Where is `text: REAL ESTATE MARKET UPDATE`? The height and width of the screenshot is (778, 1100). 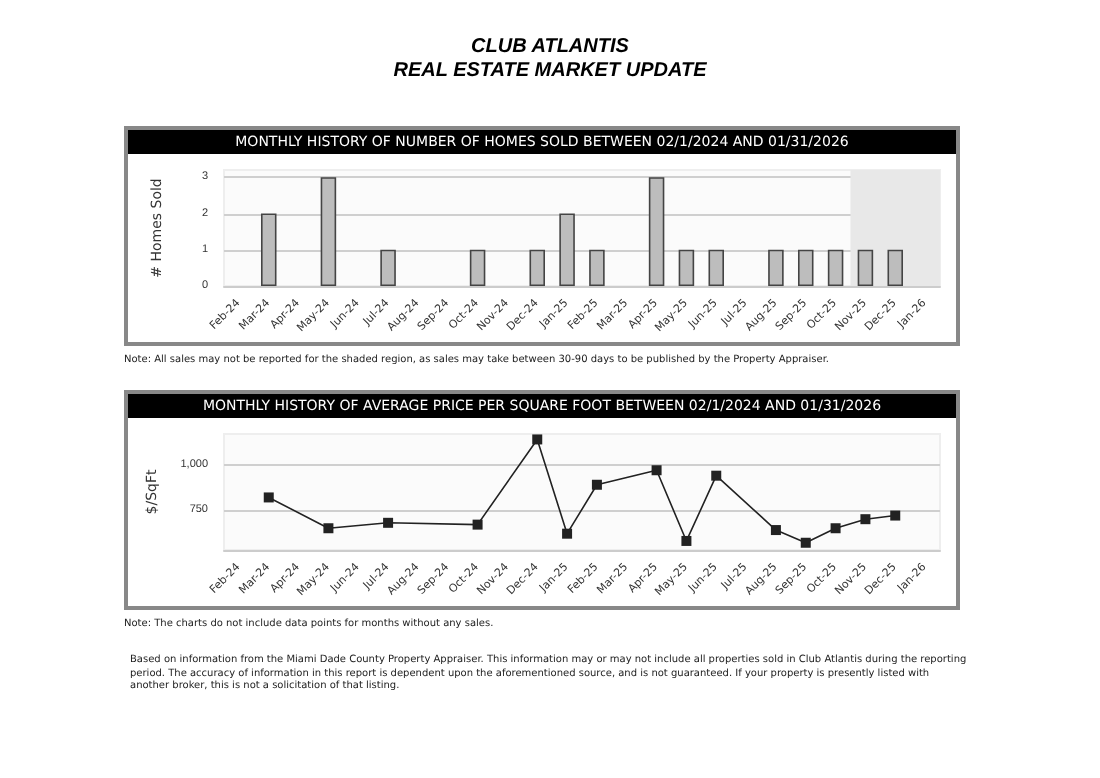 text: REAL ESTATE MARKET UPDATE is located at coordinates (550, 72).